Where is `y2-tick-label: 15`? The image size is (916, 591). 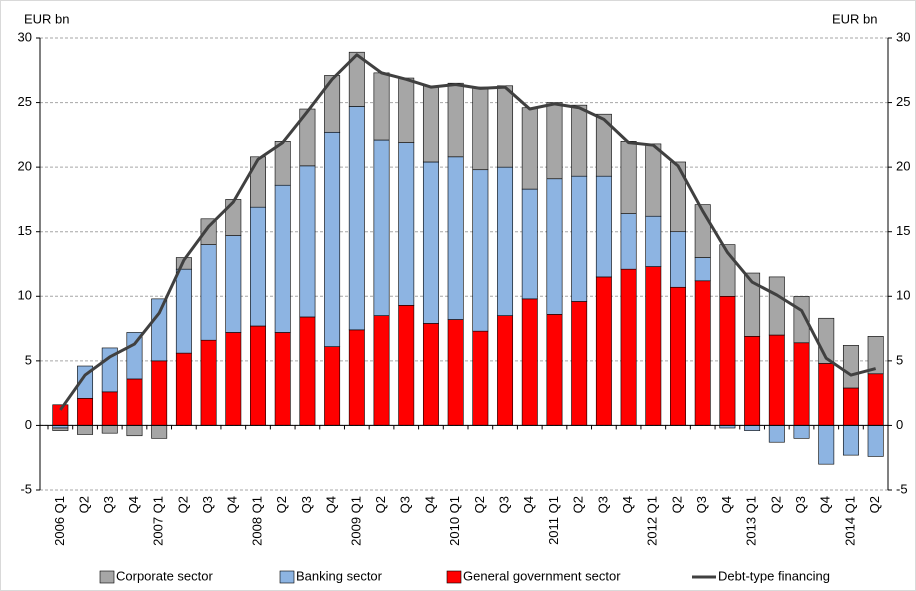
y2-tick-label: 15 is located at coordinates (903, 230).